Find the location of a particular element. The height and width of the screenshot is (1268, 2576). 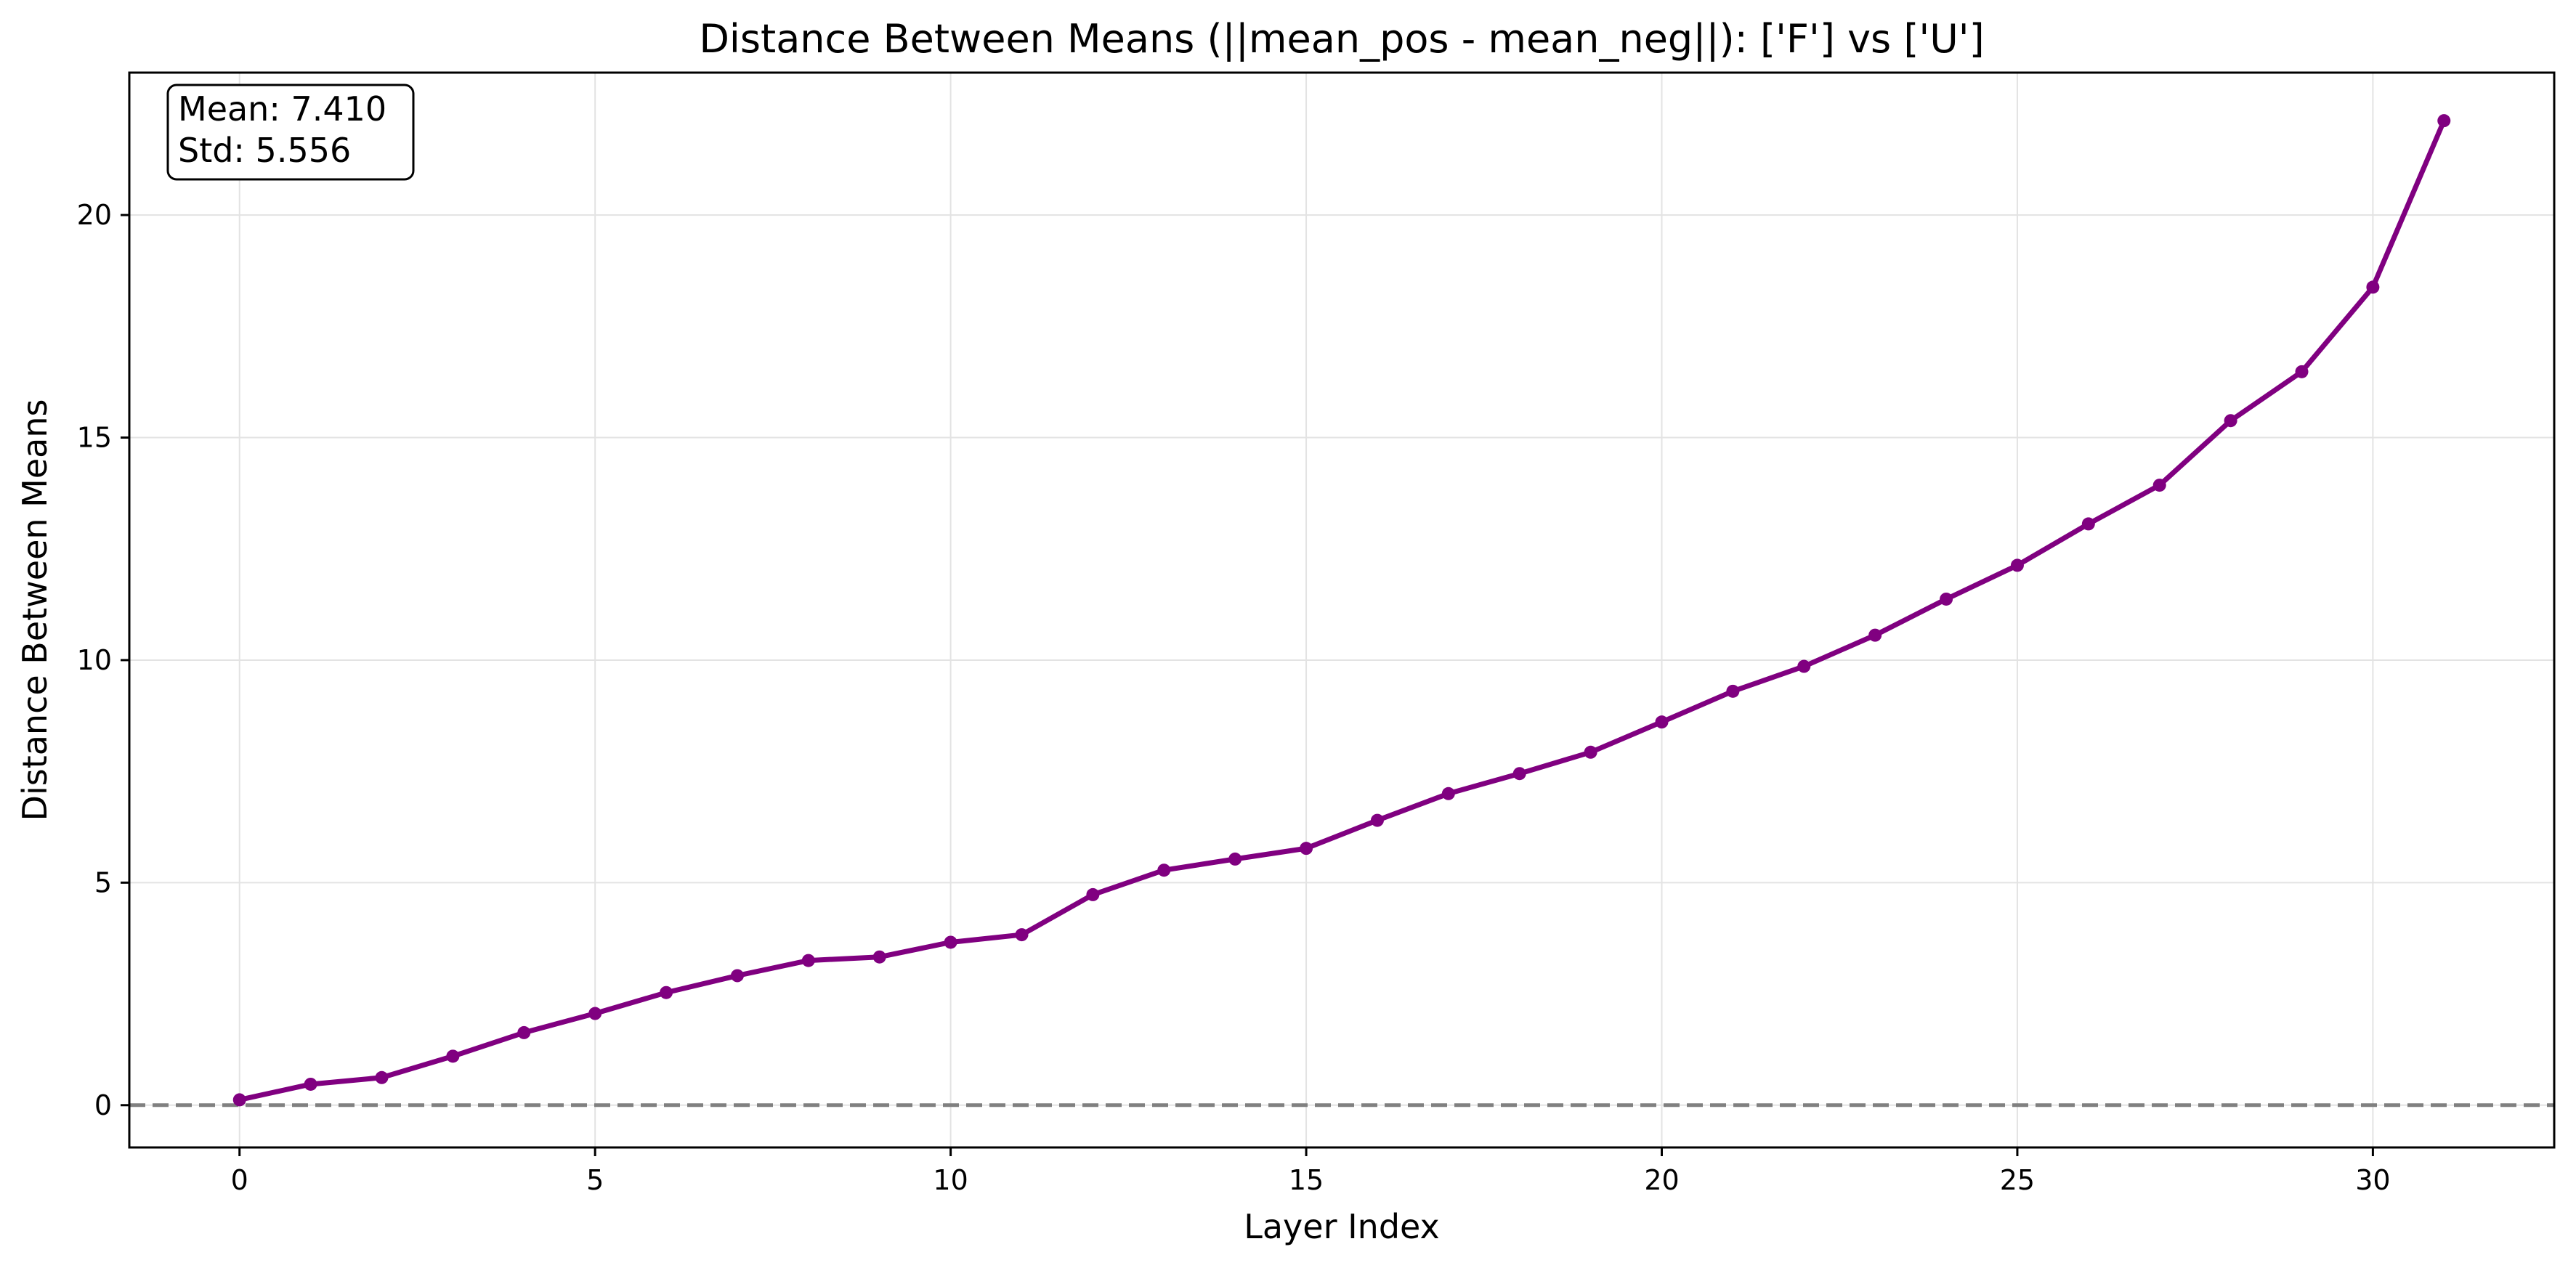

y-tick-label: 5 is located at coordinates (103, 882).